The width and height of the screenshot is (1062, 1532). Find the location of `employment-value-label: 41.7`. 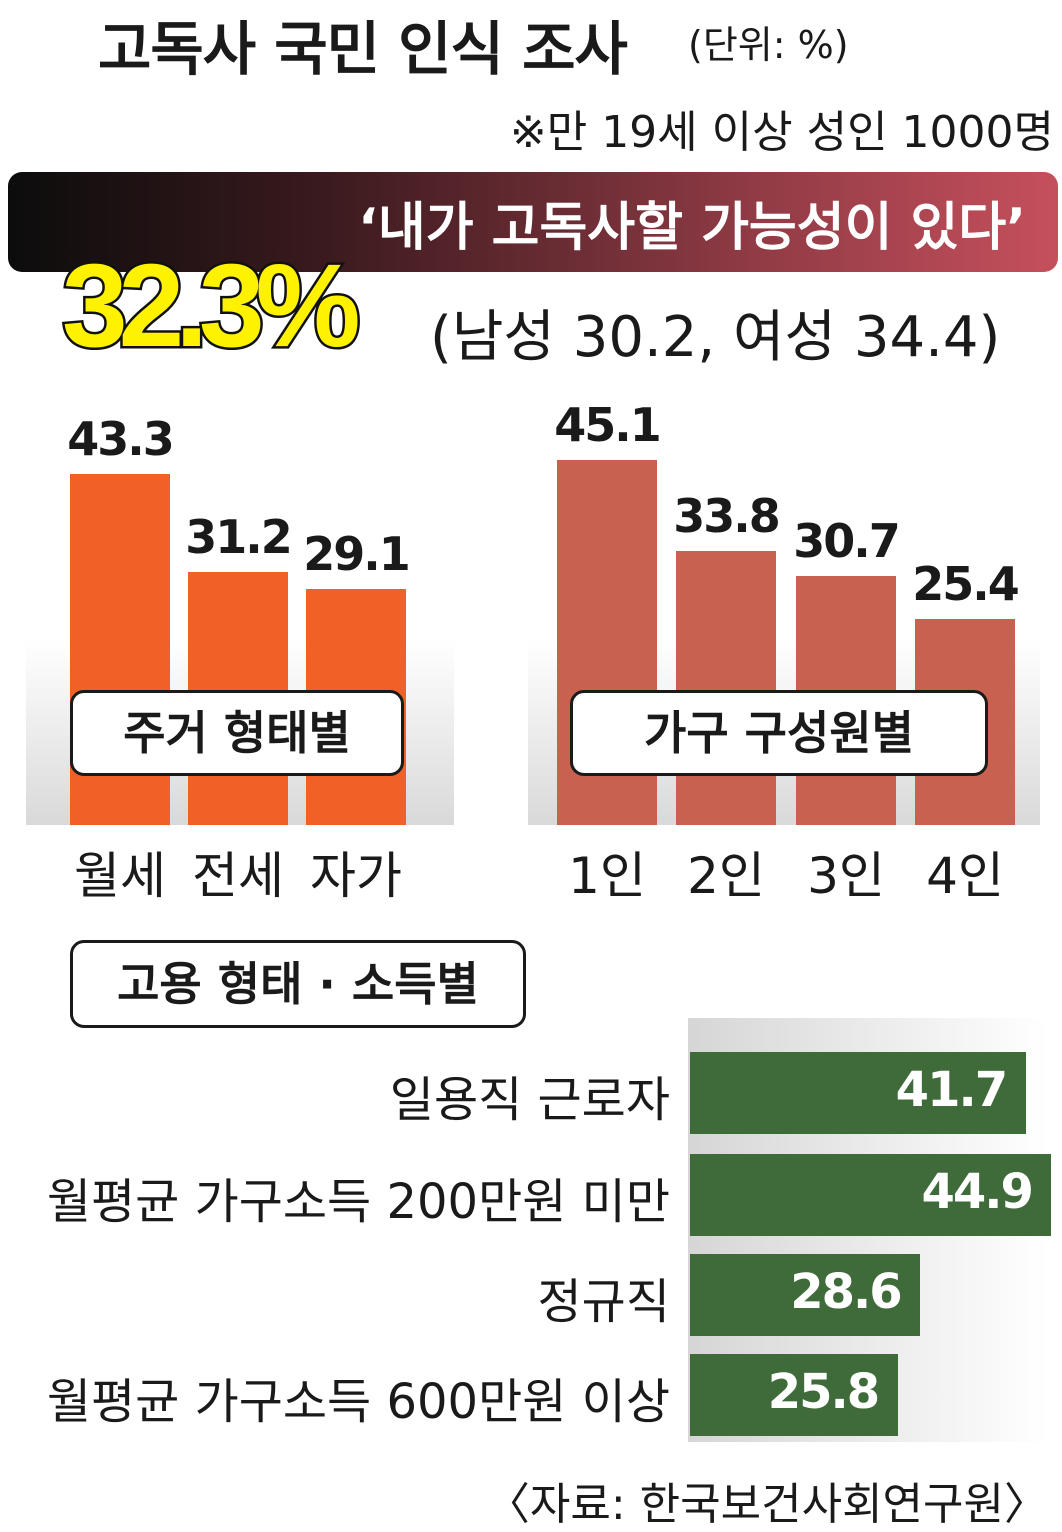

employment-value-label: 41.7 is located at coordinates (951, 1090).